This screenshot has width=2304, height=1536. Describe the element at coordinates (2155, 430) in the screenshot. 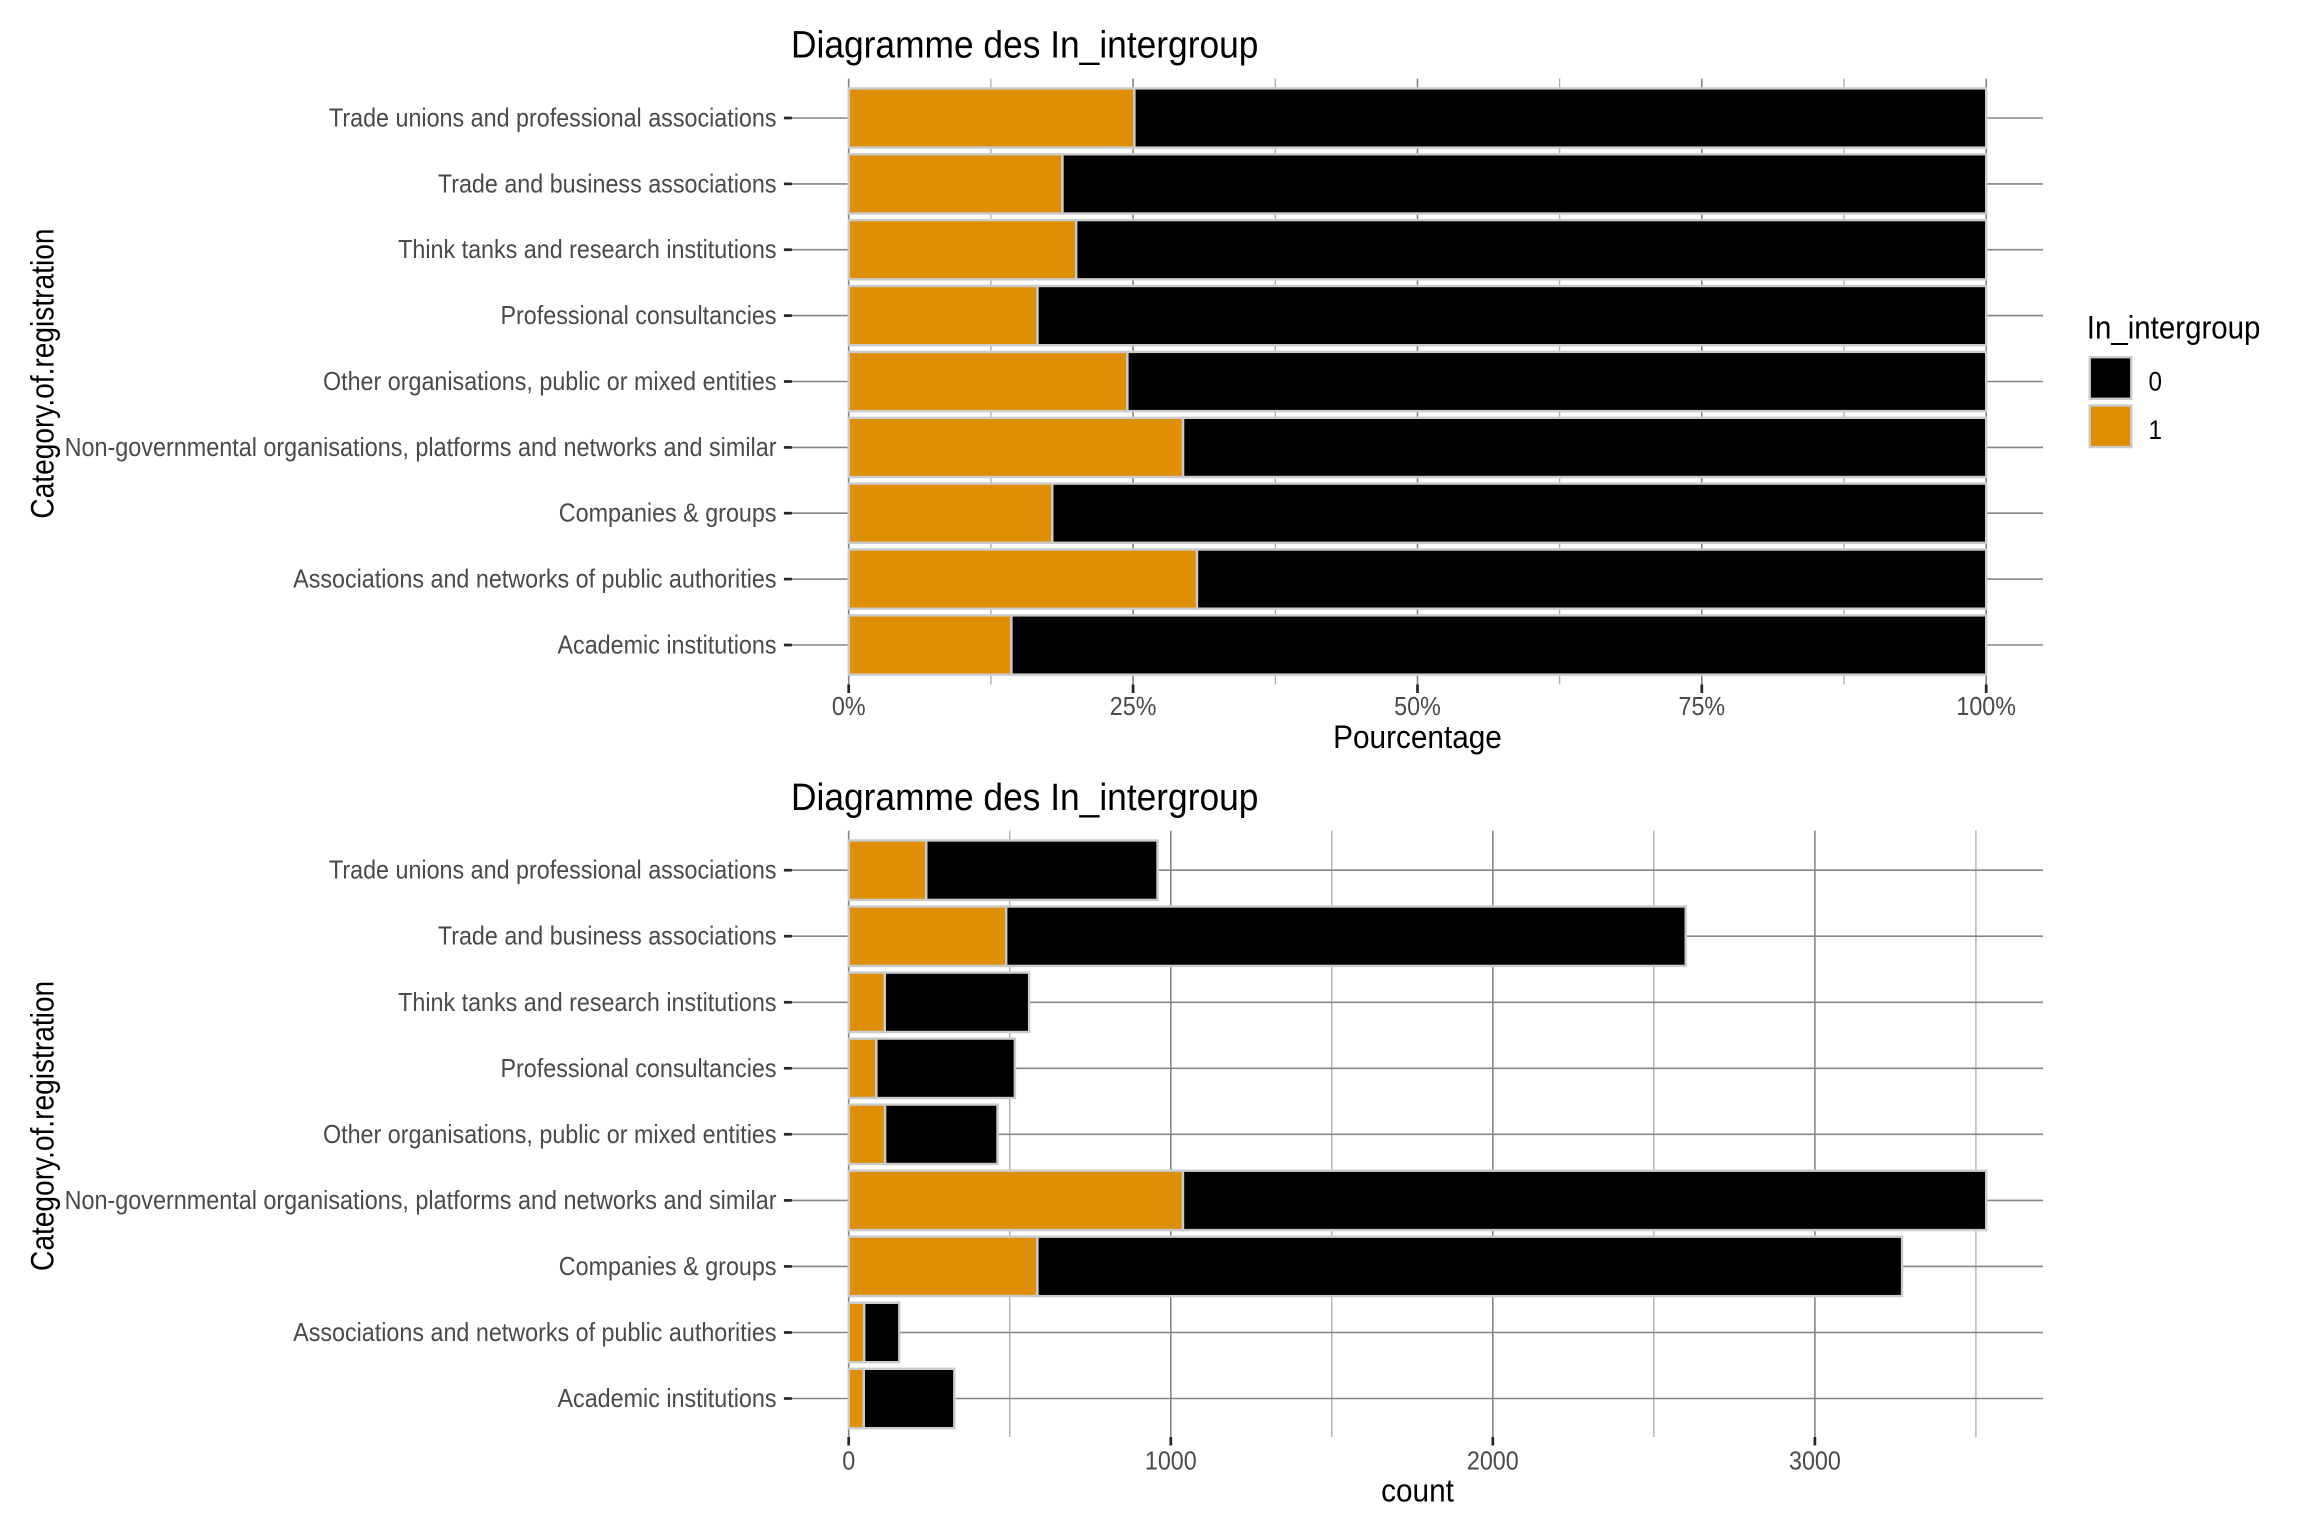

I see `svg-text: 1` at that location.